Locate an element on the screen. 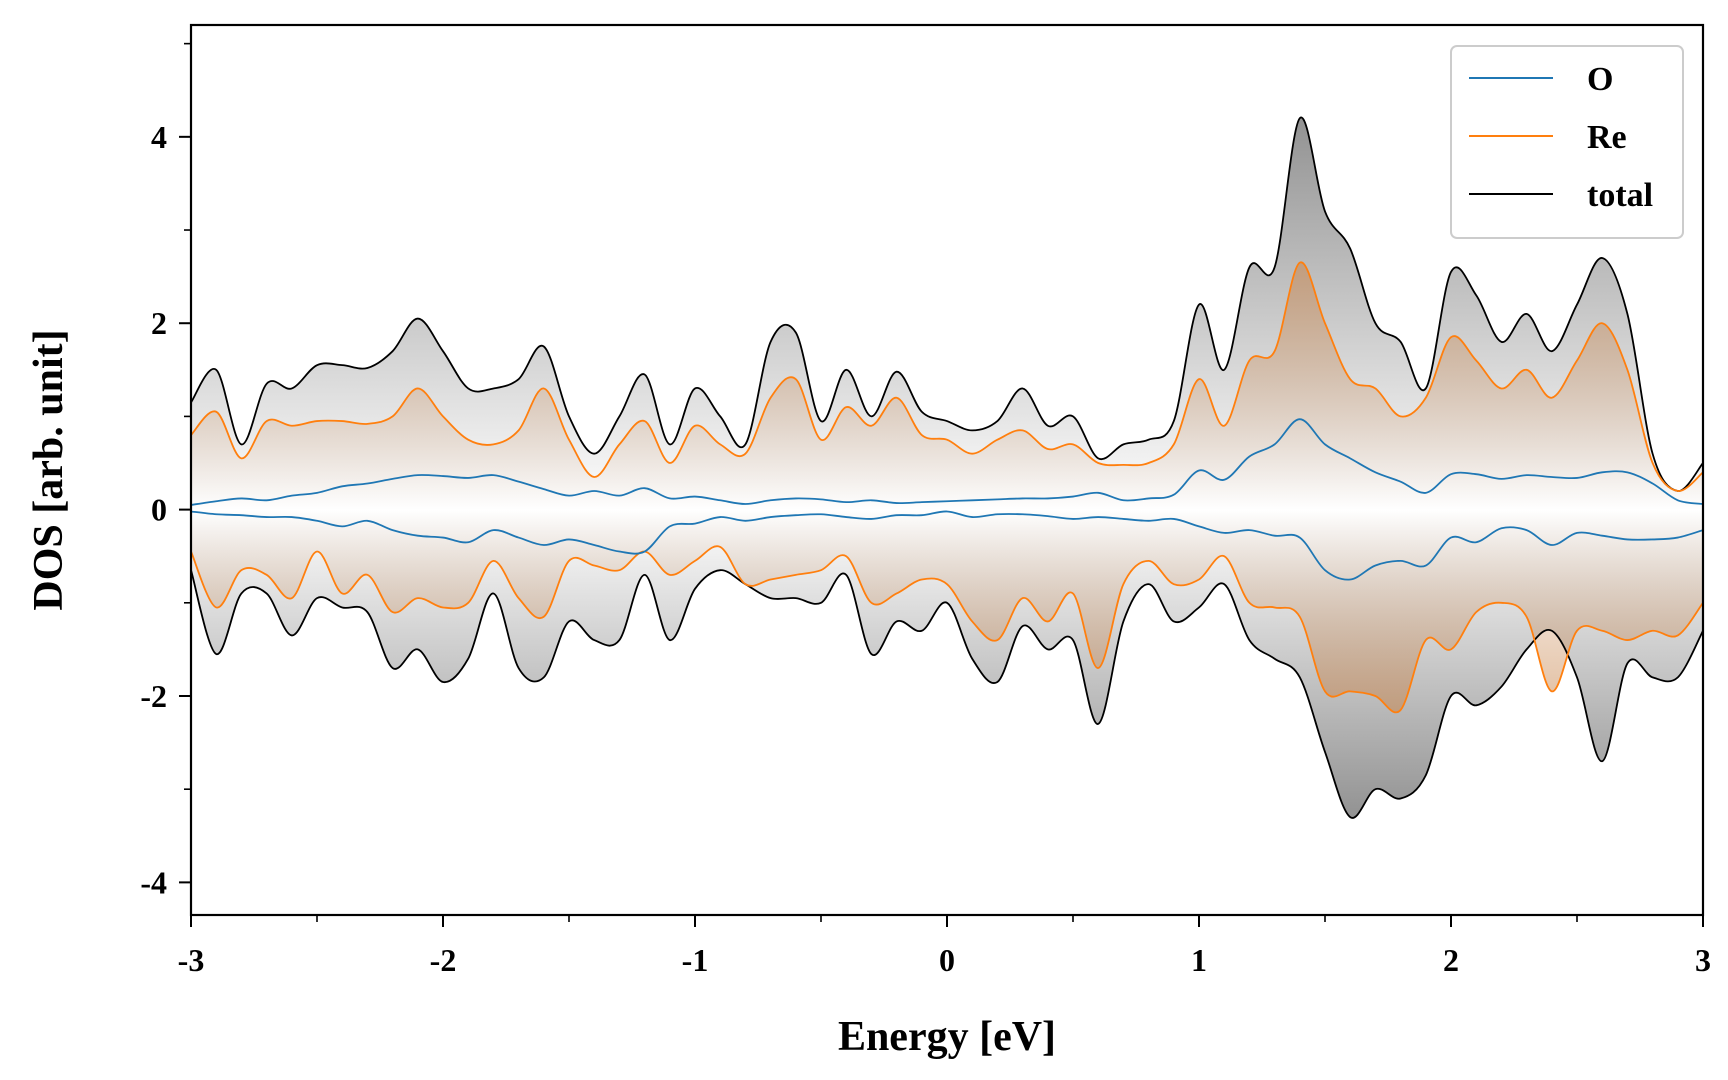 This screenshot has height=1080, width=1728. y-tick-label: -4 is located at coordinates (153, 882).